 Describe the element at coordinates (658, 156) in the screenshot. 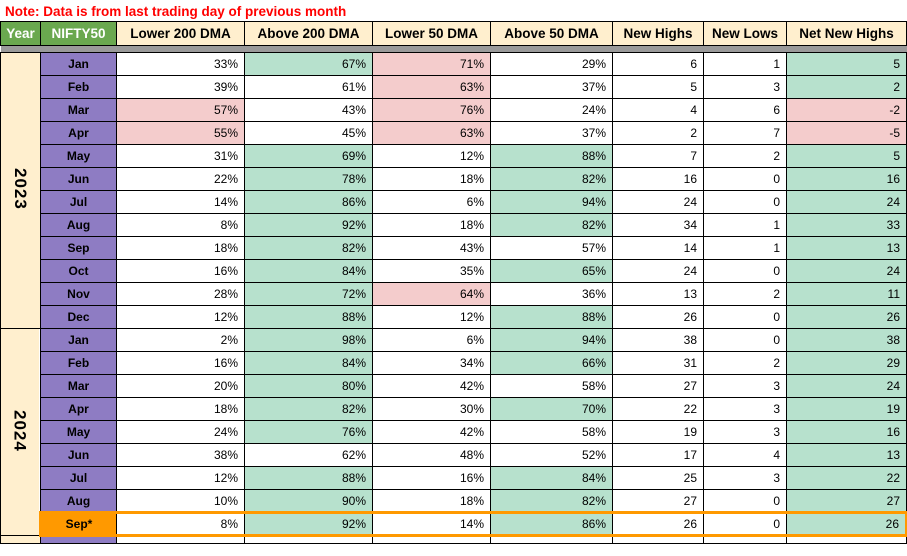

I see `data-cell: 7` at that location.